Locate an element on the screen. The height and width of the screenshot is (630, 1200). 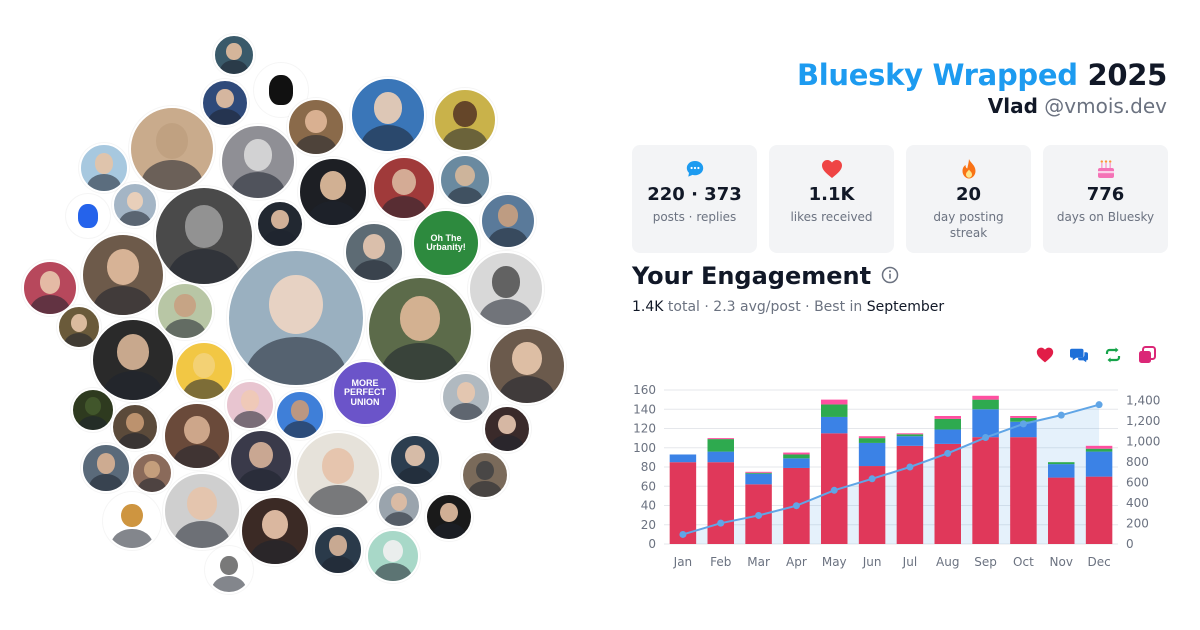
engagement-total-word: total is located at coordinates (683, 307).